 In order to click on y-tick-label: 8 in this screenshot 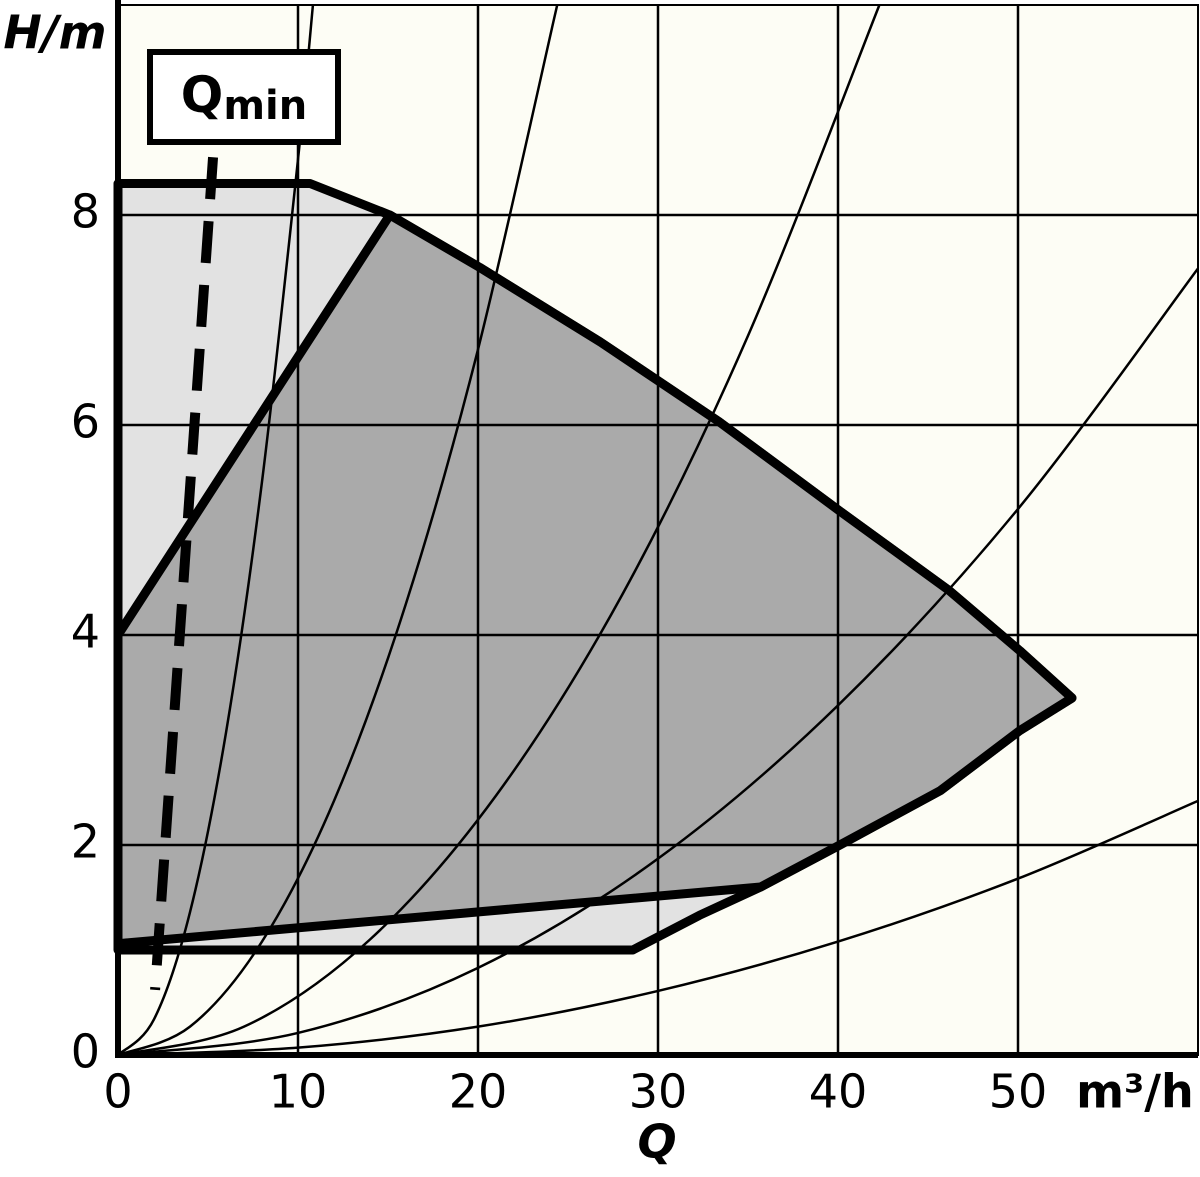, I will do `click(85, 212)`.